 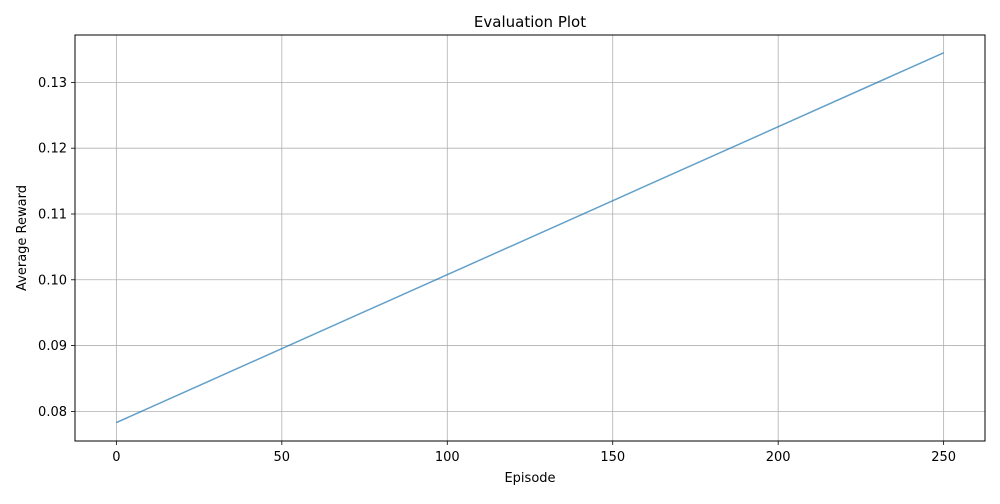 I want to click on x-tick-label: 150, so click(x=612, y=457).